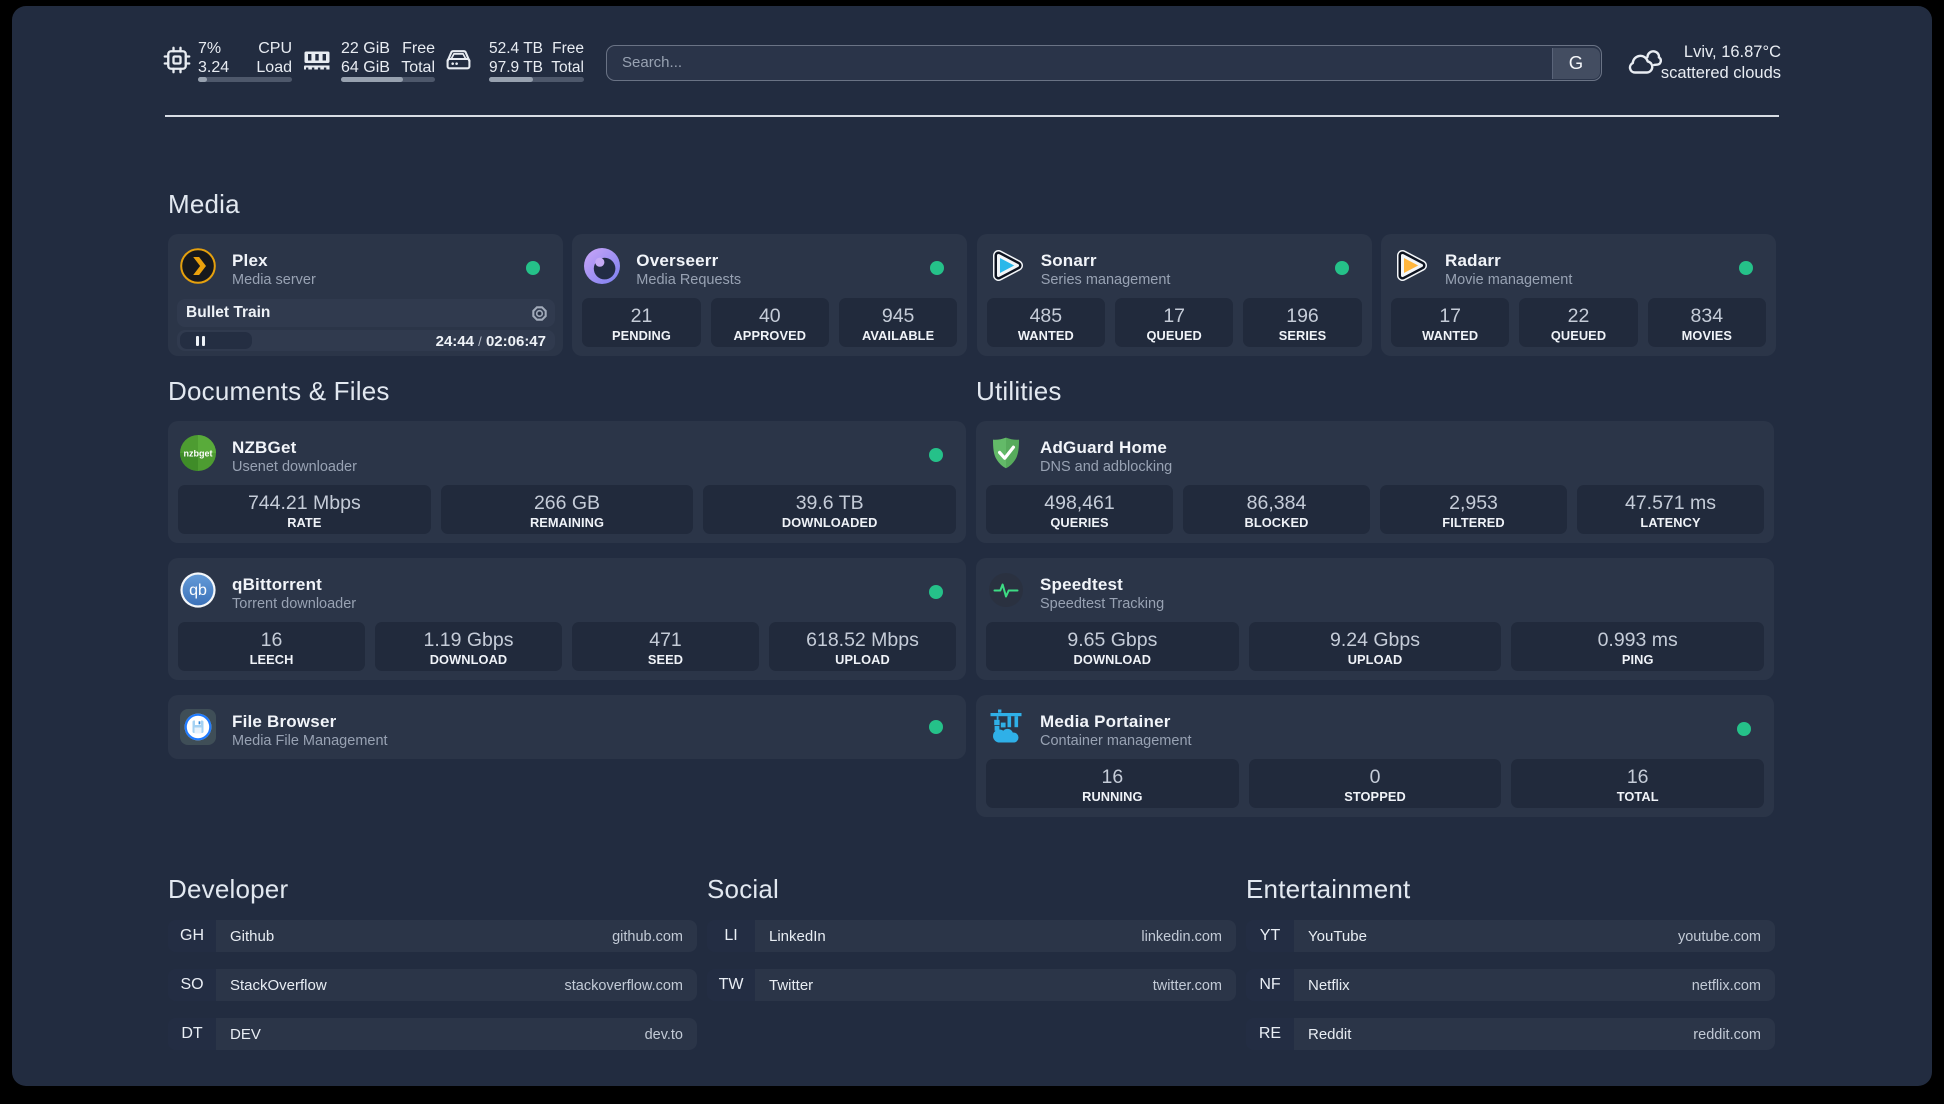  I want to click on svg-text: nzbget, so click(198, 454).